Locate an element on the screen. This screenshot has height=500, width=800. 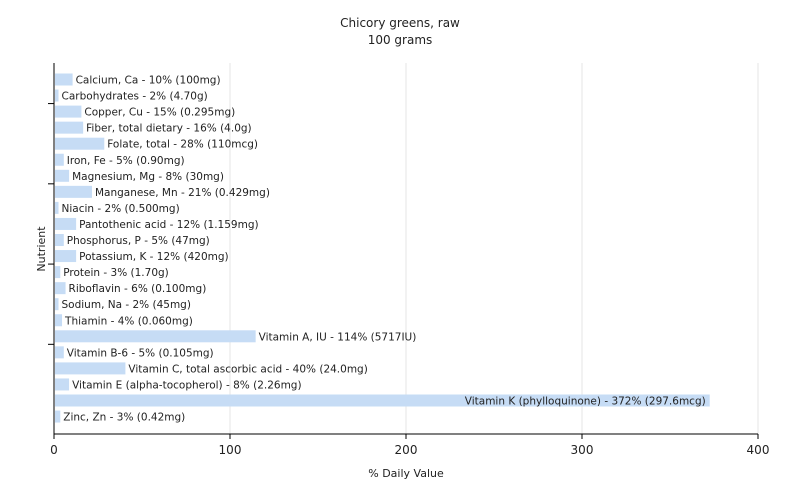
bar-label: Thiamin - 4% (0.060mg) is located at coordinates (128, 321).